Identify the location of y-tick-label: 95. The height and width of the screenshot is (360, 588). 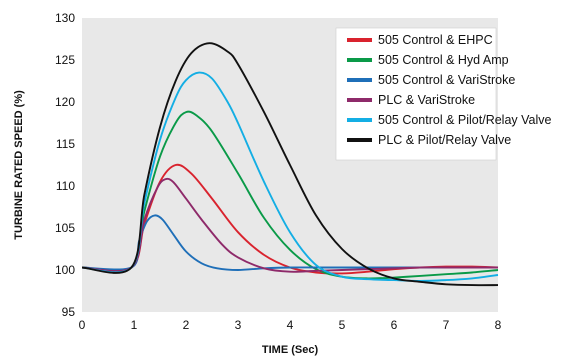
(69, 312).